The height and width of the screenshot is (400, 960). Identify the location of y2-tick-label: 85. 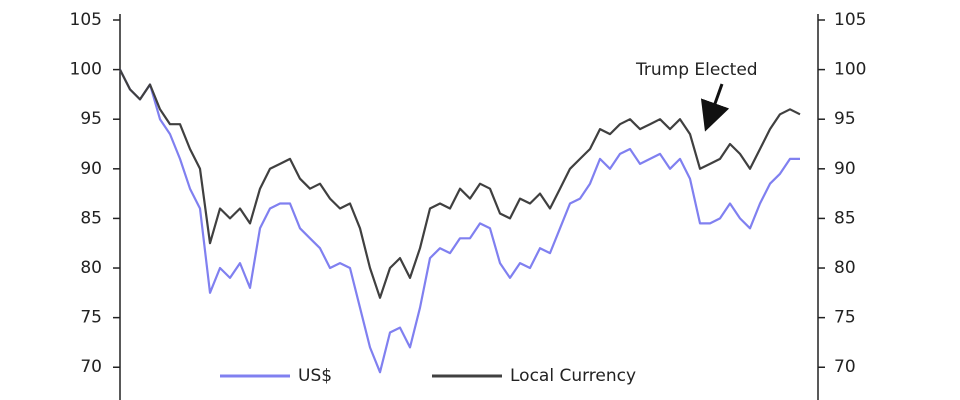
(845, 218).